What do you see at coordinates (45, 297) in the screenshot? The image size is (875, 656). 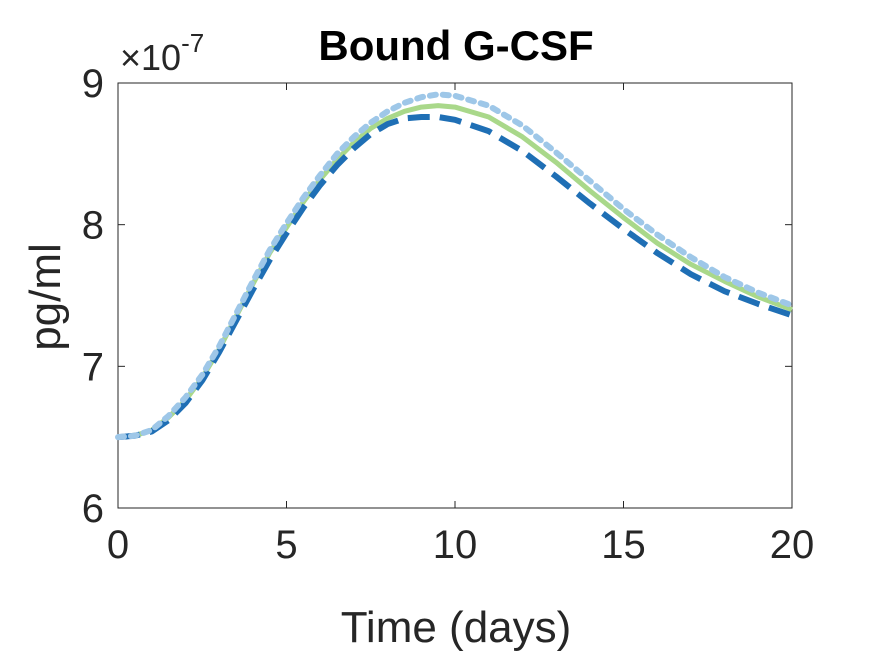 I see `y-axis-label: pg/ml` at bounding box center [45, 297].